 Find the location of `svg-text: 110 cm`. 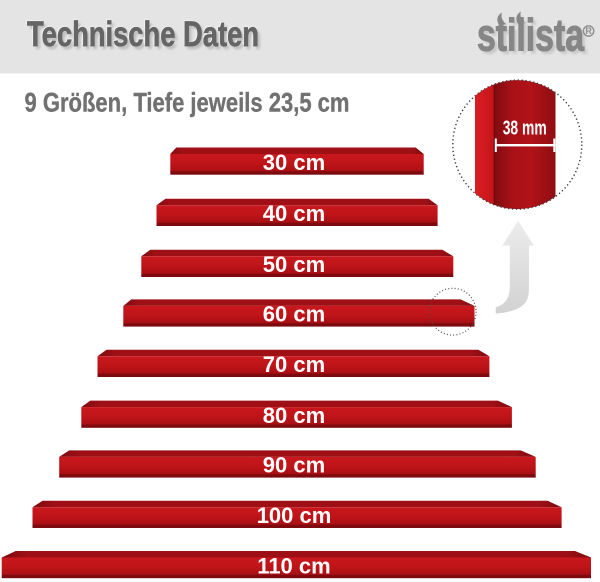

svg-text: 110 cm is located at coordinates (293, 565).